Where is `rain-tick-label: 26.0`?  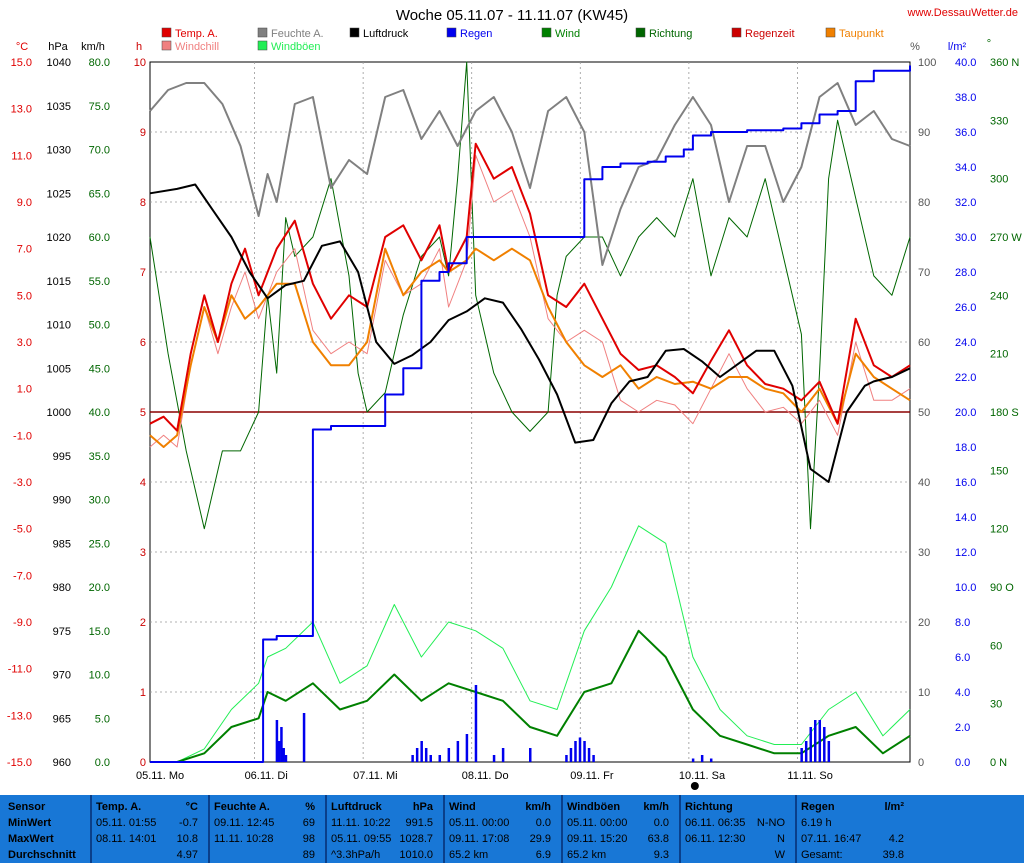 rain-tick-label: 26.0 is located at coordinates (965, 308).